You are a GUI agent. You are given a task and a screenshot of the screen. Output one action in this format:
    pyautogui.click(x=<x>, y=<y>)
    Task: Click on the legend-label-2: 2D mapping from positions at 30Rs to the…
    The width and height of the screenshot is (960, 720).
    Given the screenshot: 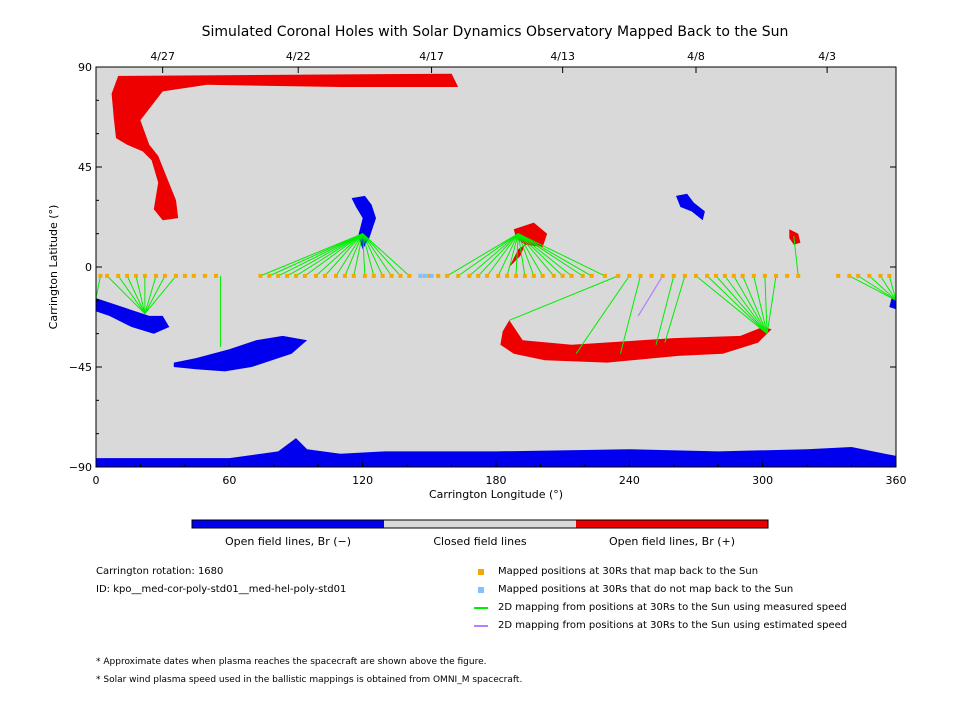 What is the action you would take?
    pyautogui.click(x=672, y=607)
    